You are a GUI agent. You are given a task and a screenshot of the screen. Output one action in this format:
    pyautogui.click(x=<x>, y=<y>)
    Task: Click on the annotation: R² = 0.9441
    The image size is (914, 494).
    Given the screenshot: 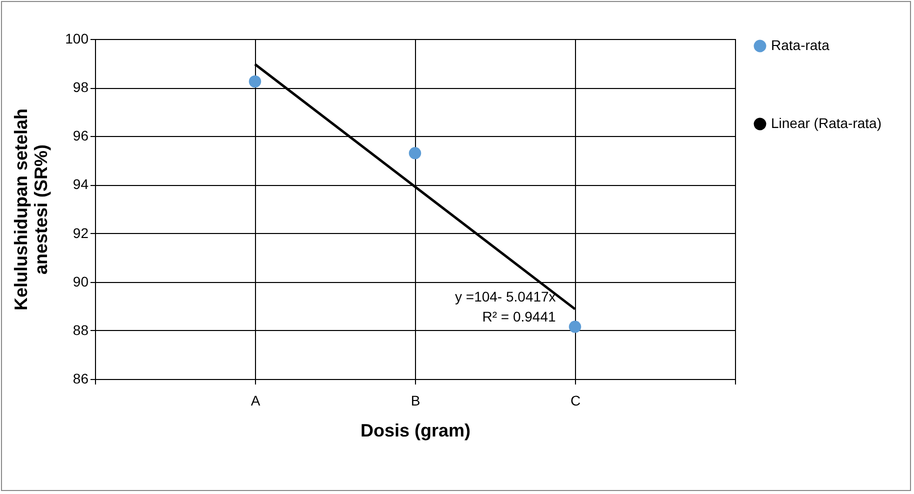 What is the action you would take?
    pyautogui.click(x=519, y=316)
    